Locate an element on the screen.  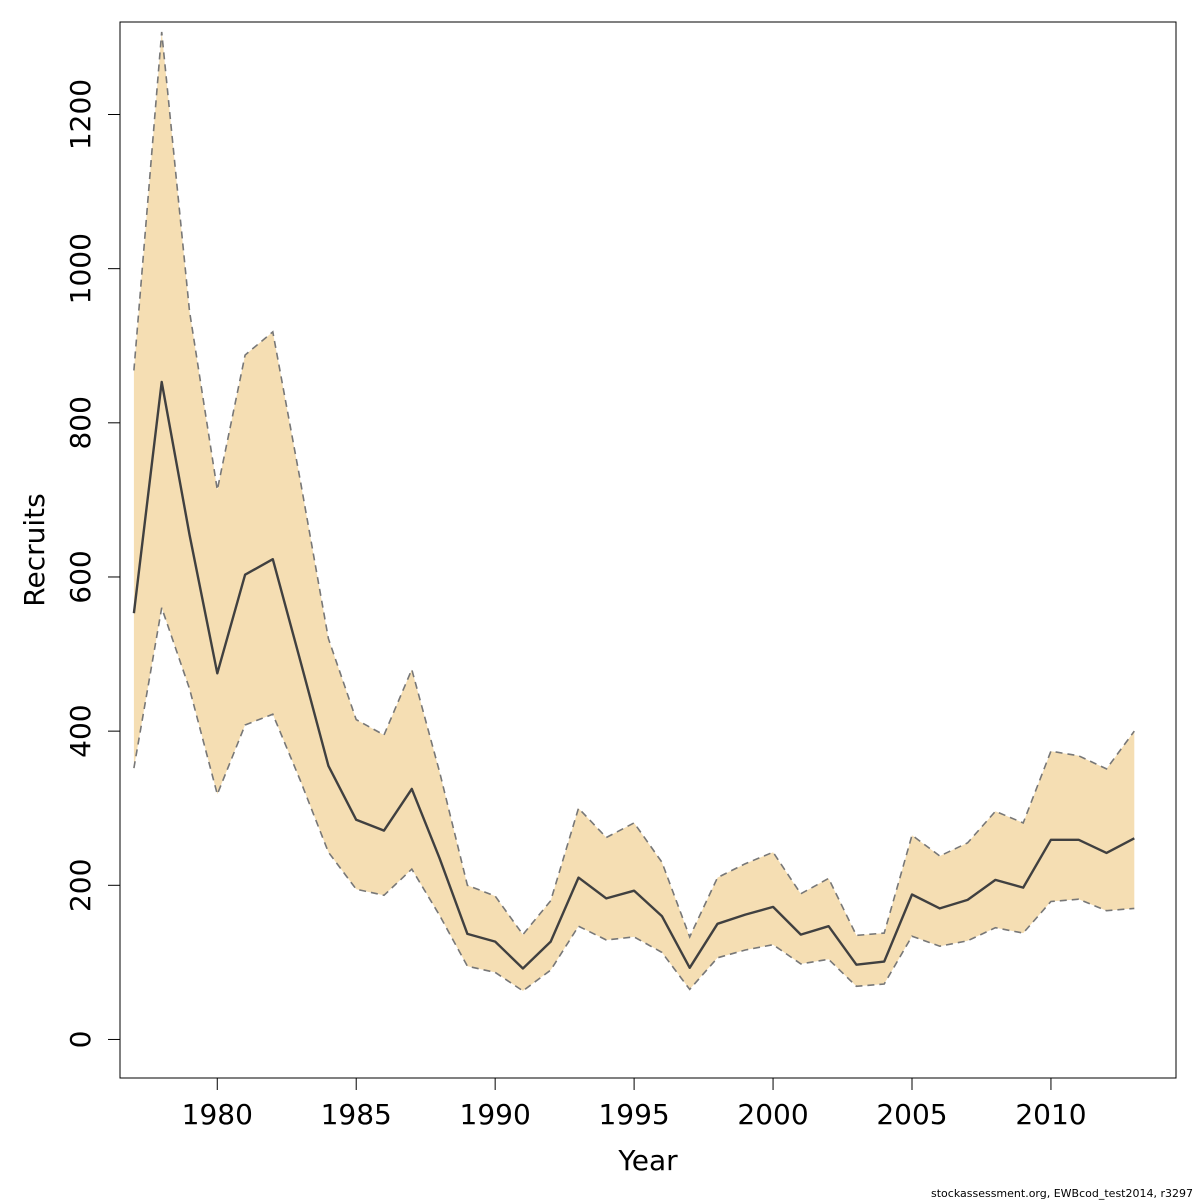
x-tick-label: 1985 is located at coordinates (356, 1114).